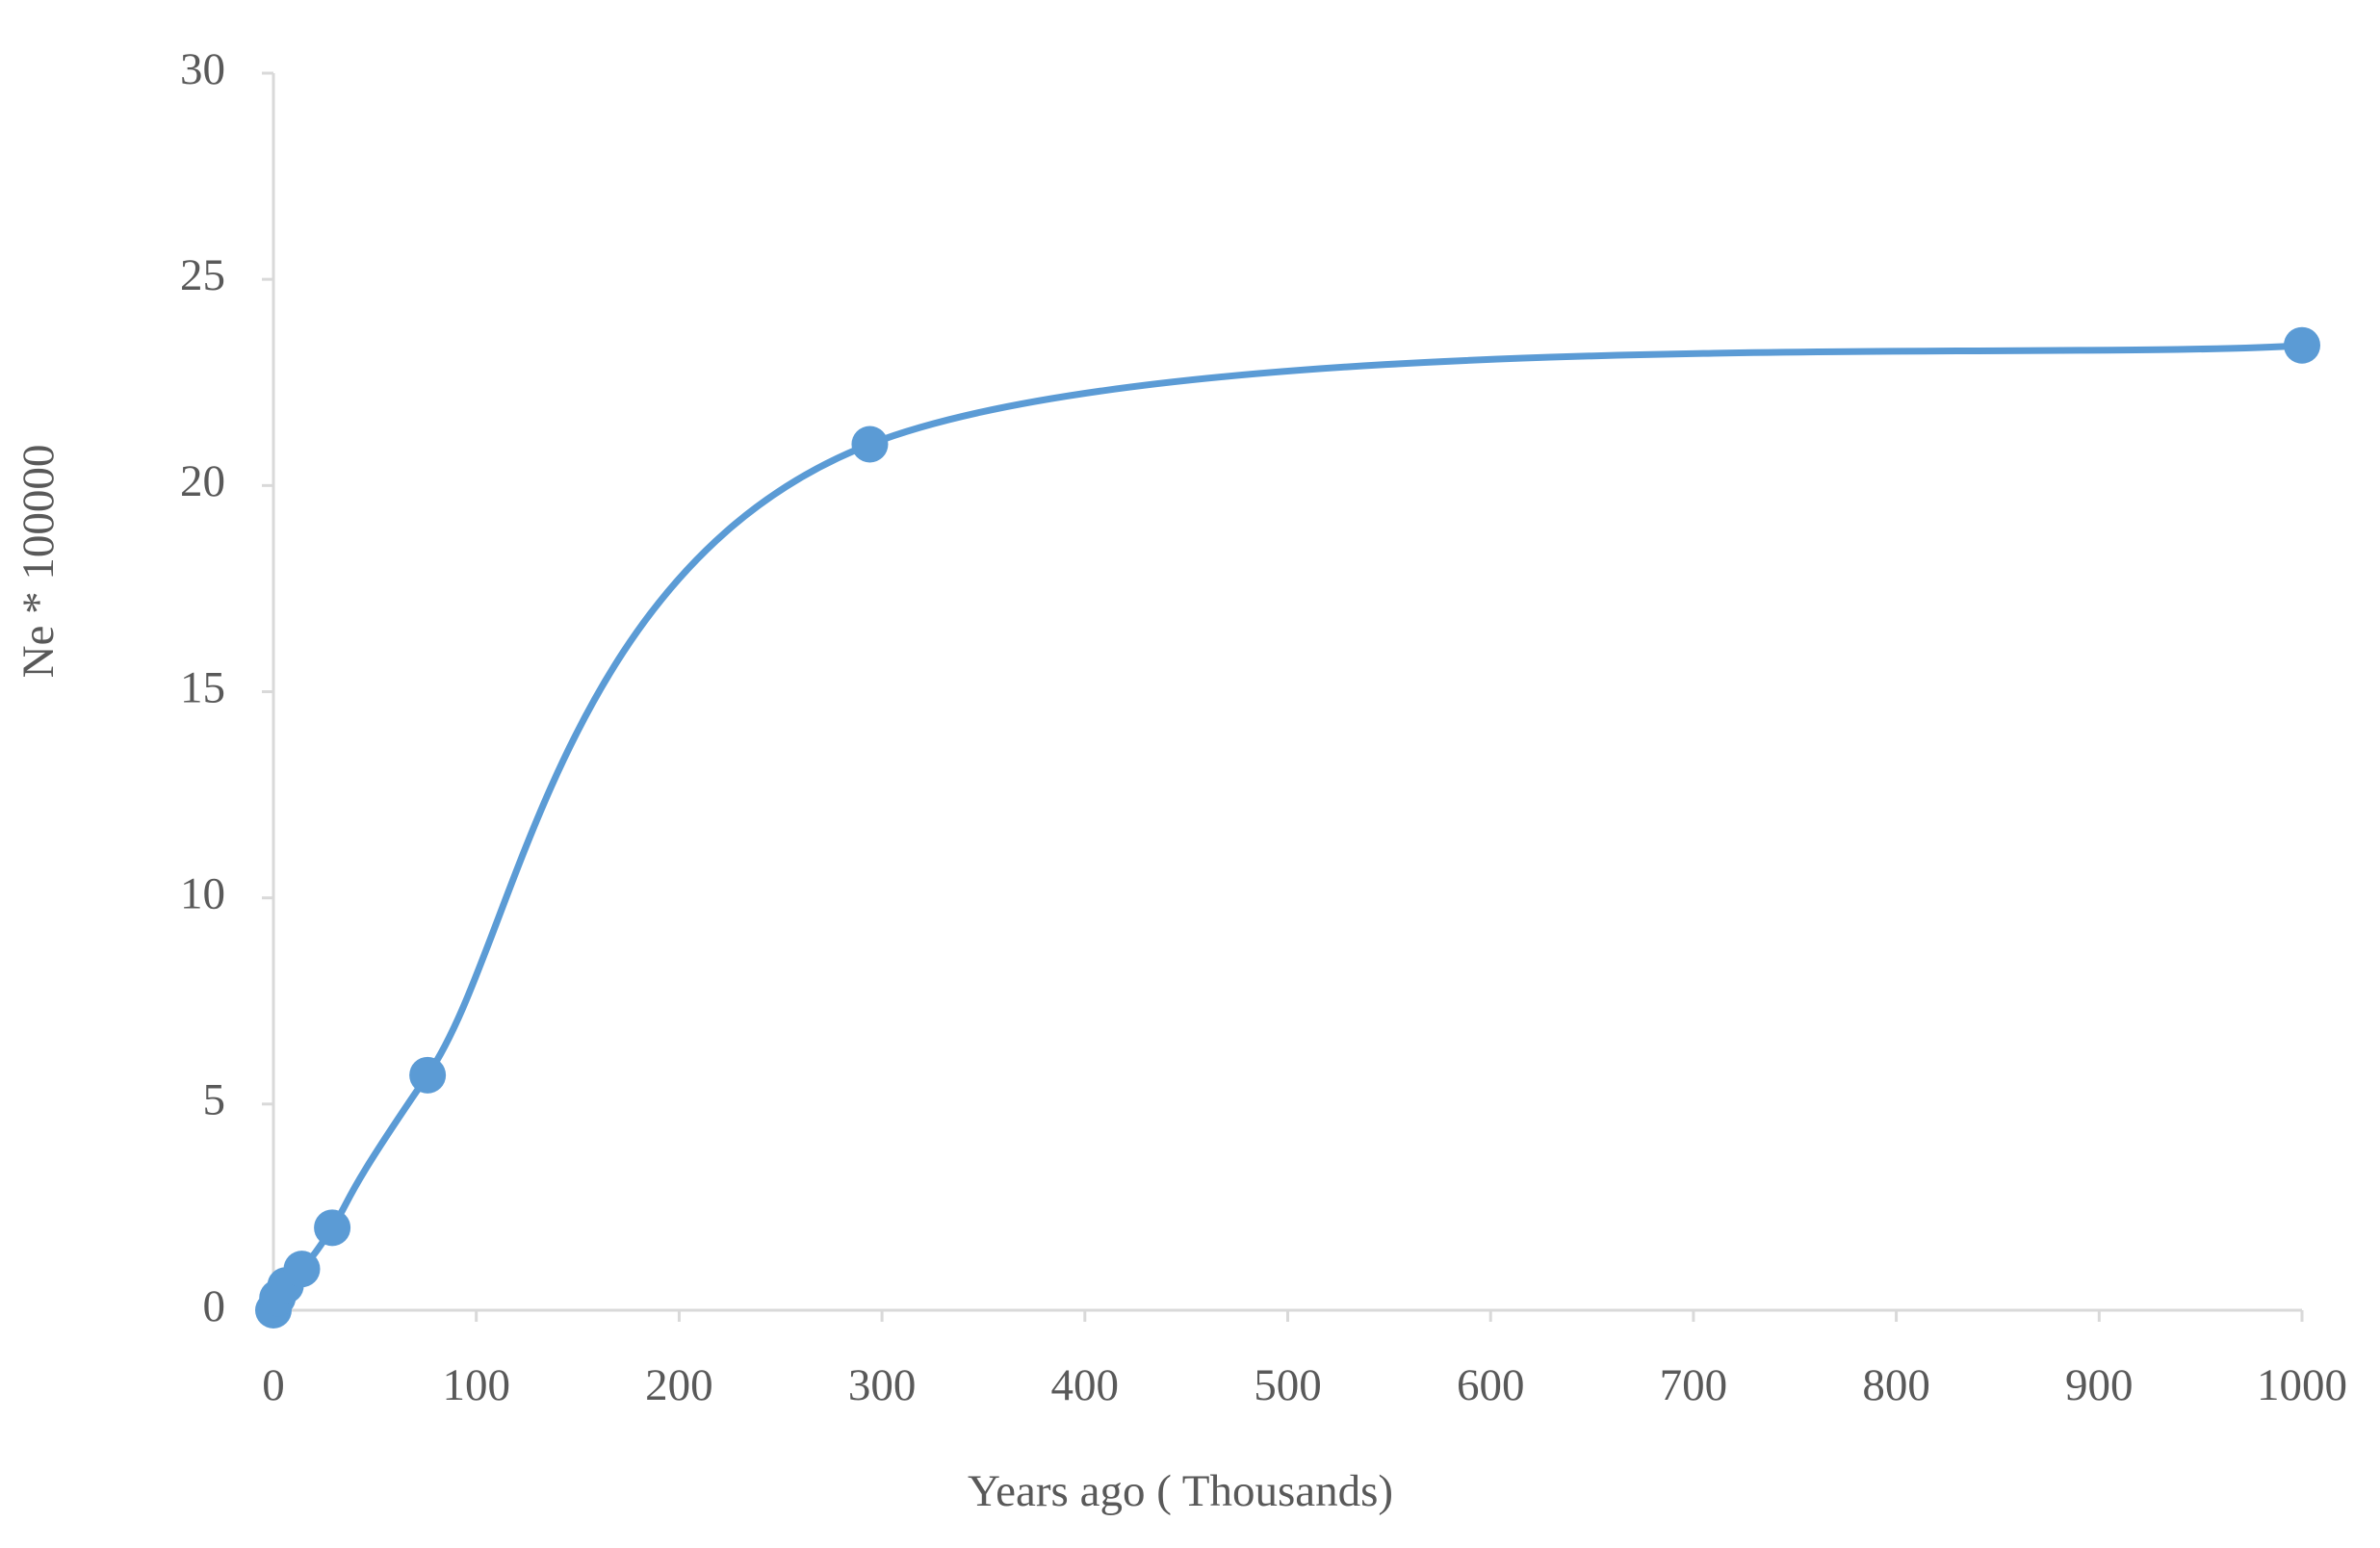  What do you see at coordinates (2099, 1385) in the screenshot?
I see `x-tick-label: 900` at bounding box center [2099, 1385].